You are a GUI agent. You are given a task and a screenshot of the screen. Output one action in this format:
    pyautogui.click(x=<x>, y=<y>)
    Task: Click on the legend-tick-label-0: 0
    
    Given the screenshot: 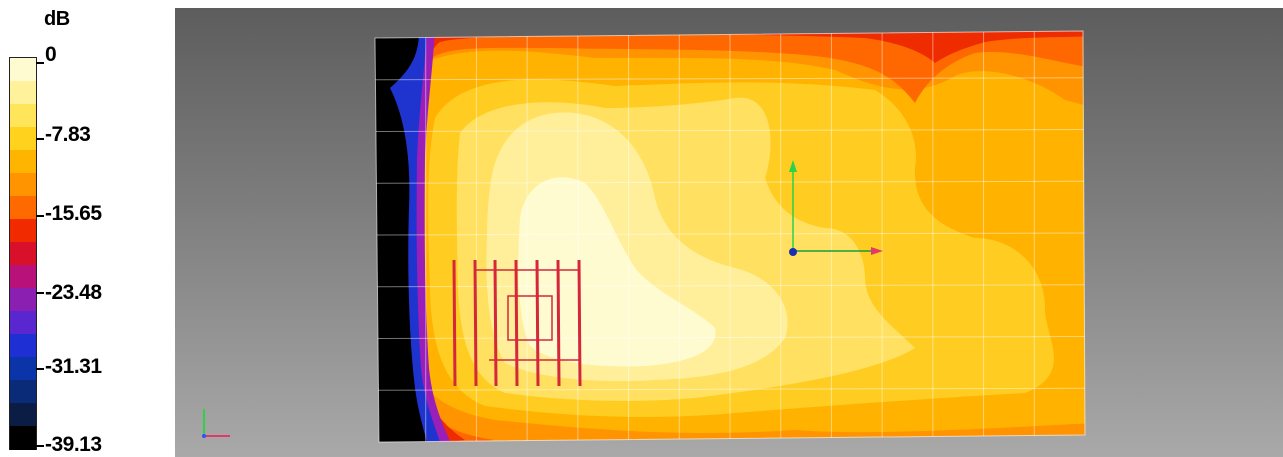 What is the action you would take?
    pyautogui.click(x=51, y=54)
    